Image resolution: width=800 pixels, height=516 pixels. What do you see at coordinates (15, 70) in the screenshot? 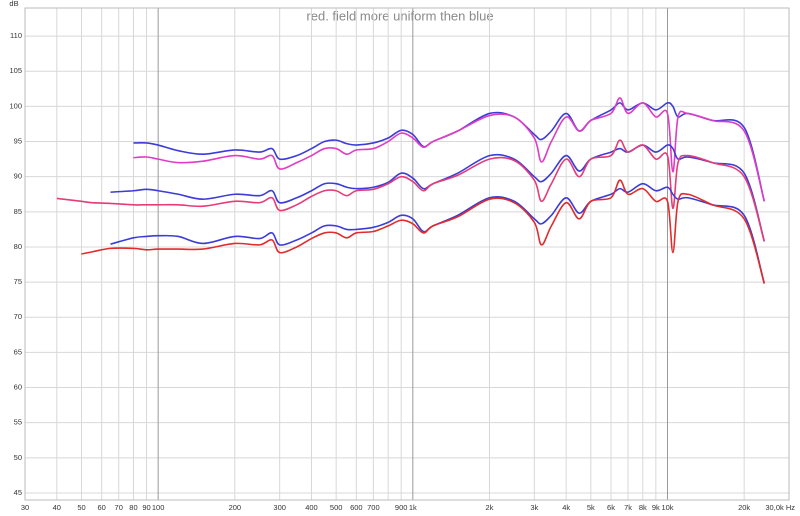
I see `y-tick-label: 105` at bounding box center [15, 70].